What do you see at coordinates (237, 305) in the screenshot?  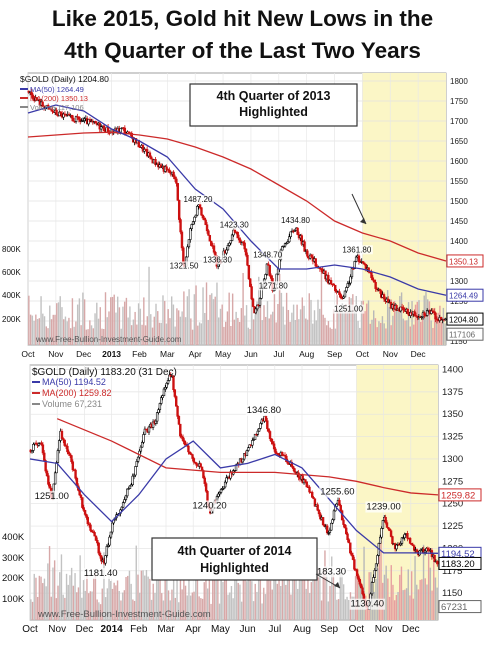 I see `volume-bars` at bounding box center [237, 305].